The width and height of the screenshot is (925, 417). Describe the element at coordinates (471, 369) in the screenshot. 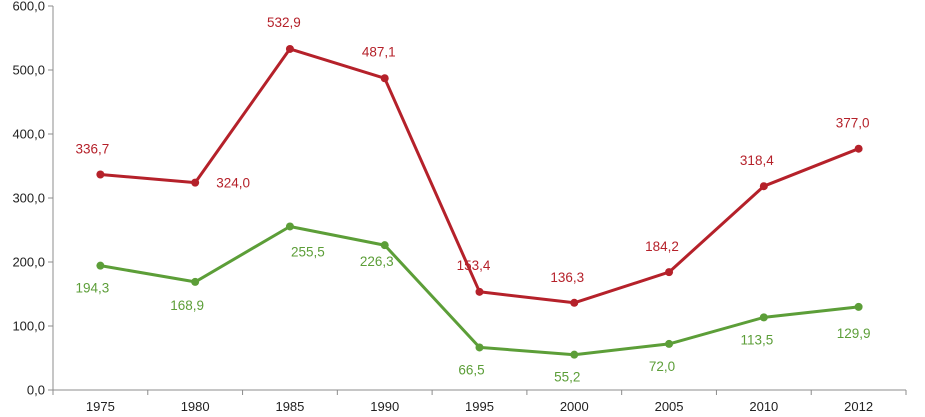

I see `series-2-data-label: 66,5` at that location.